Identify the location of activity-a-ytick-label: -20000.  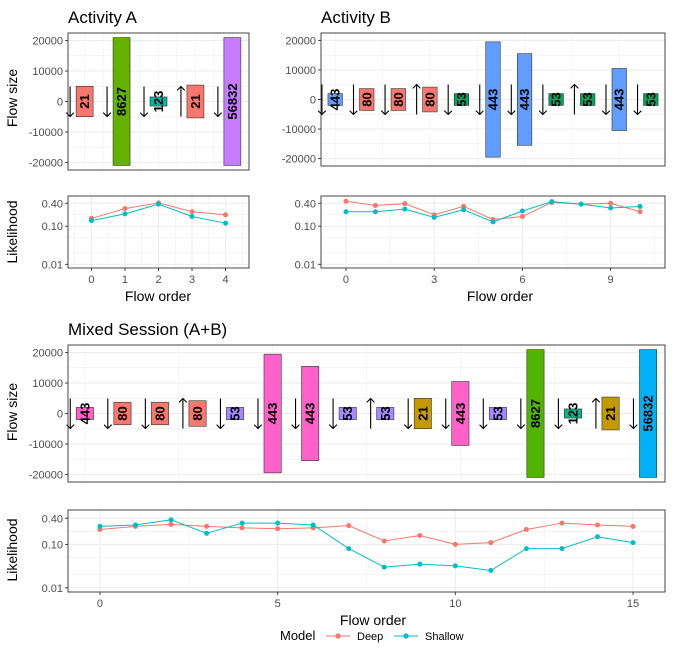
(46, 163).